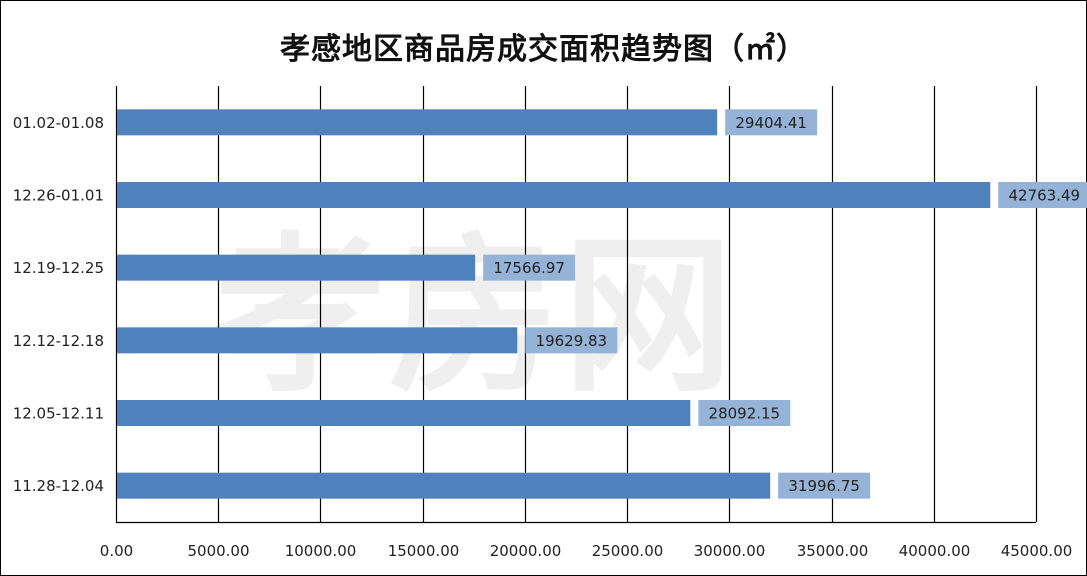 The height and width of the screenshot is (576, 1087). Describe the element at coordinates (935, 551) in the screenshot. I see `x-tick-label: 40000.00` at that location.